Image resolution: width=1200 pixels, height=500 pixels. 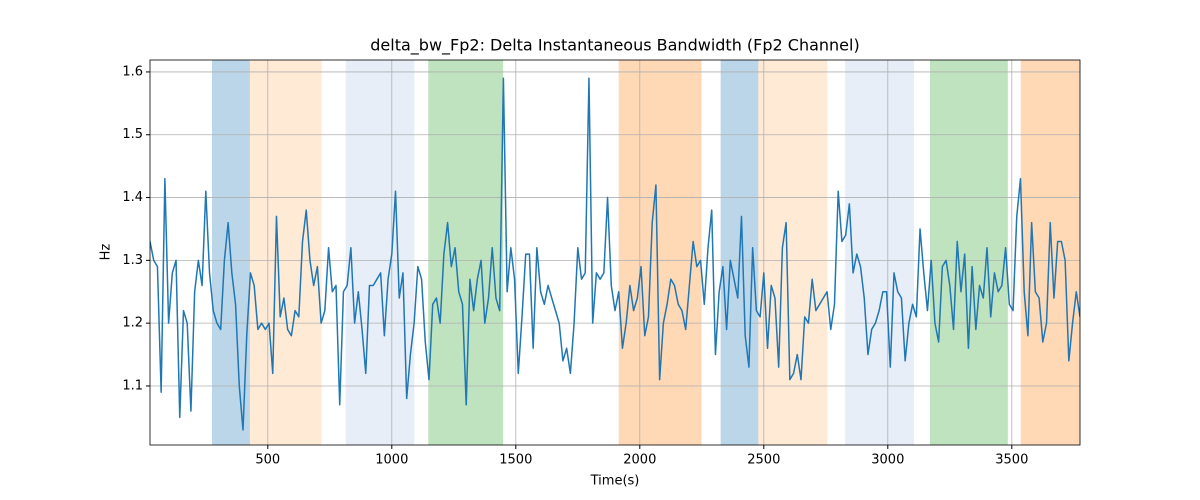 I want to click on y-tick-label: 1.2, so click(x=132, y=323).